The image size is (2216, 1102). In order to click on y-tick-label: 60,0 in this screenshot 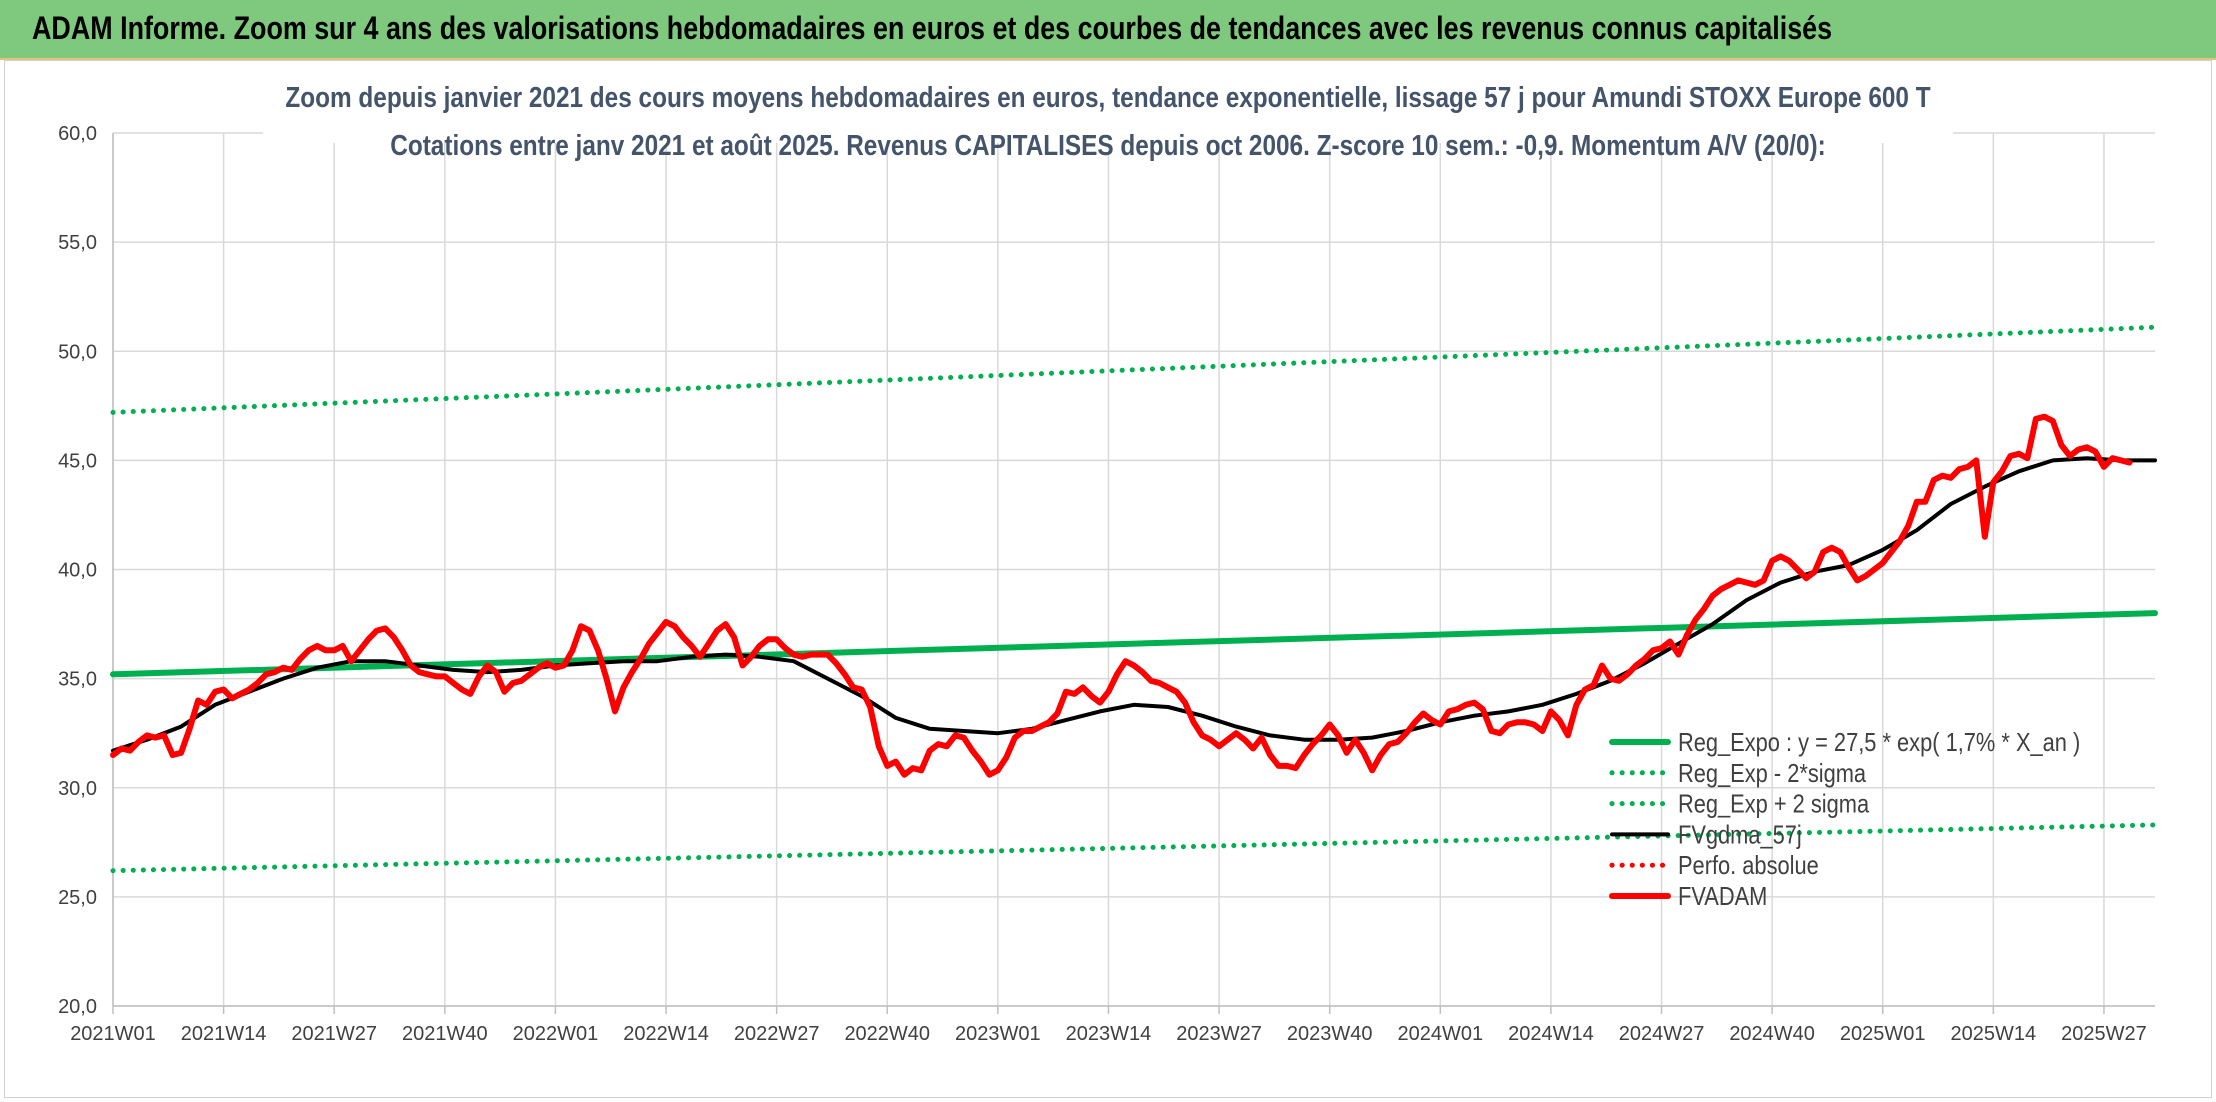, I will do `click(77, 134)`.